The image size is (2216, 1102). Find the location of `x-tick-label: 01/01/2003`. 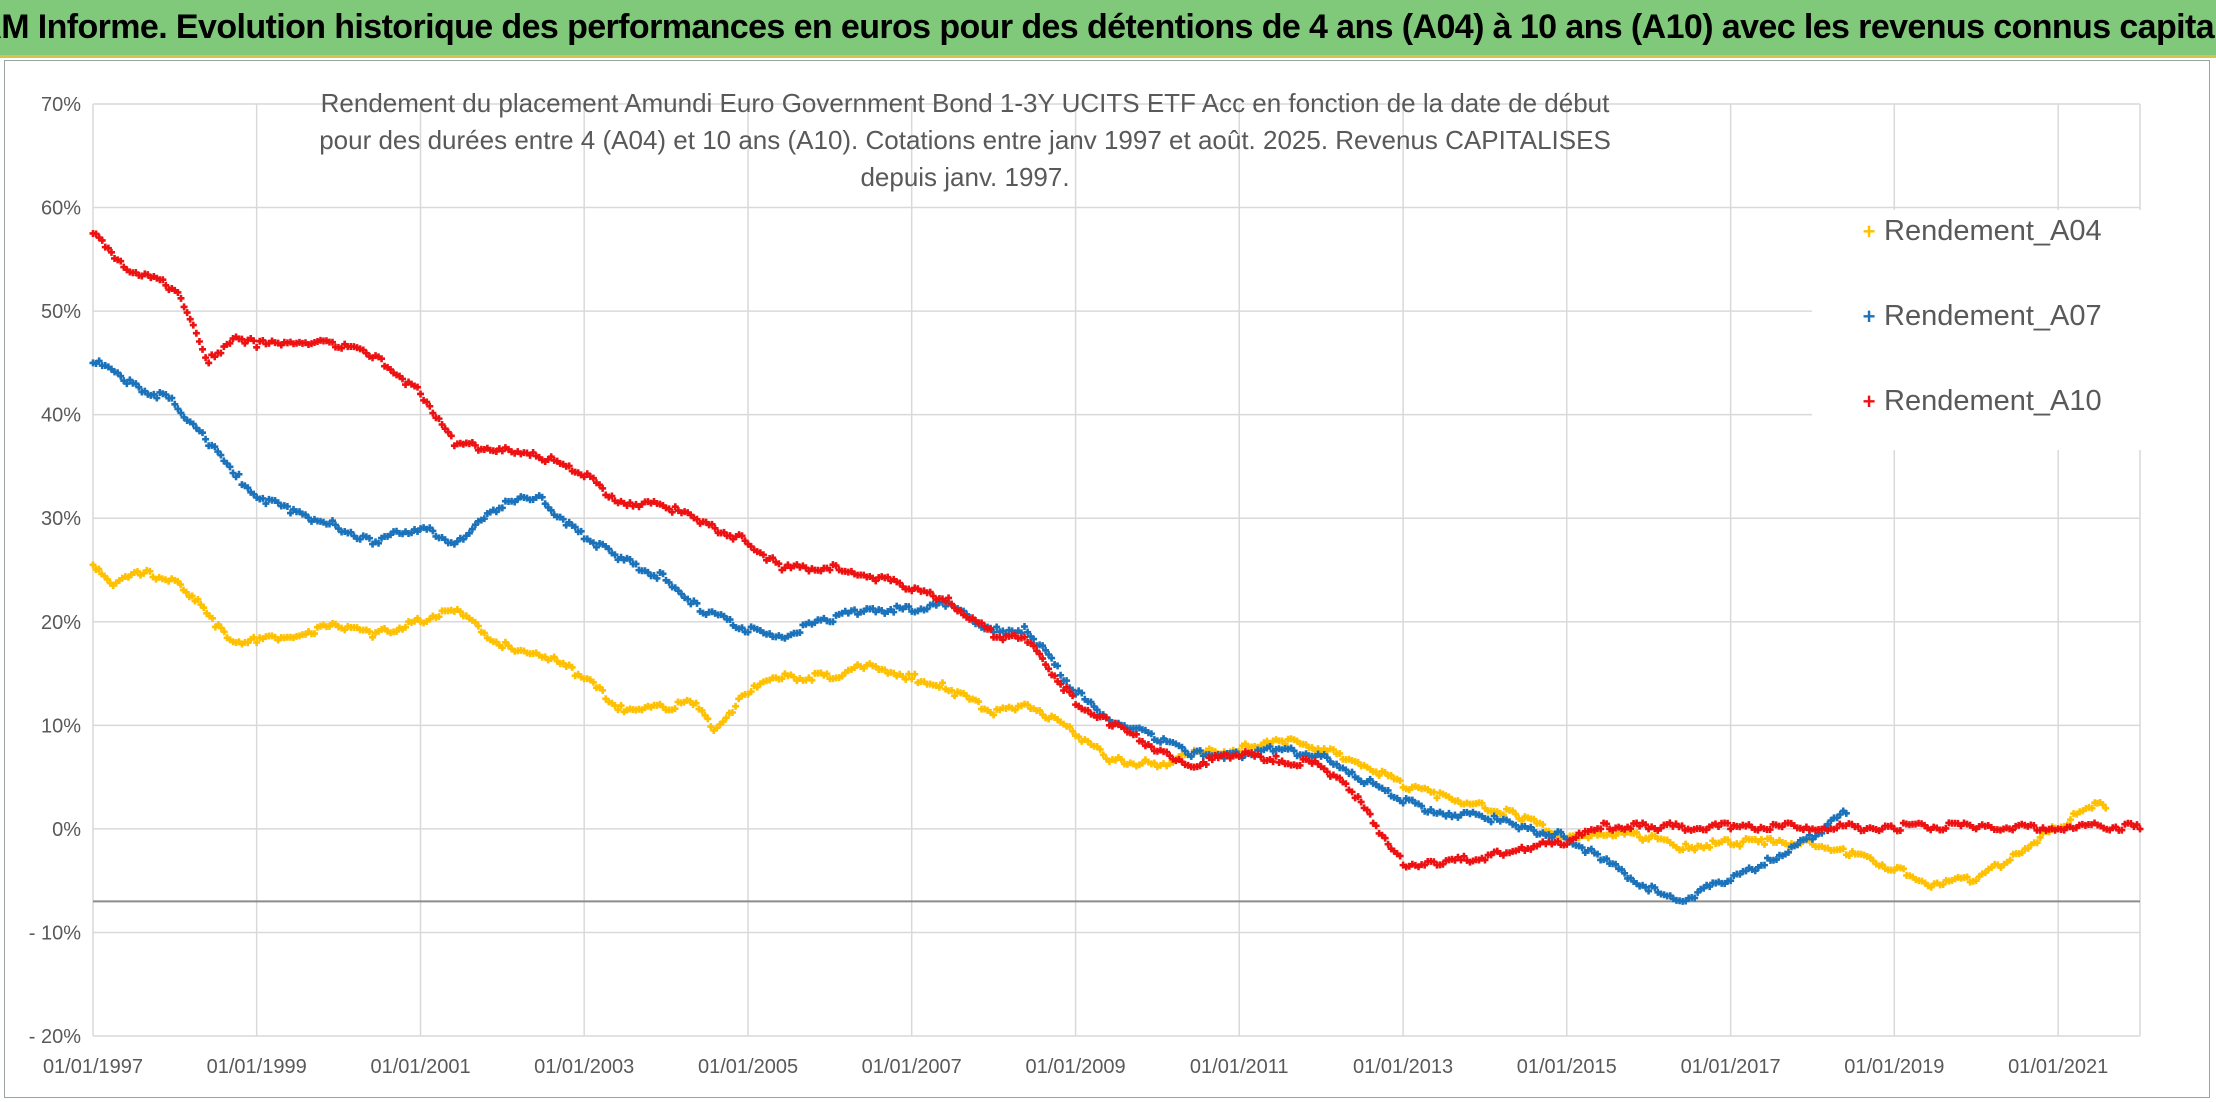

x-tick-label: 01/01/2003 is located at coordinates (584, 1067).